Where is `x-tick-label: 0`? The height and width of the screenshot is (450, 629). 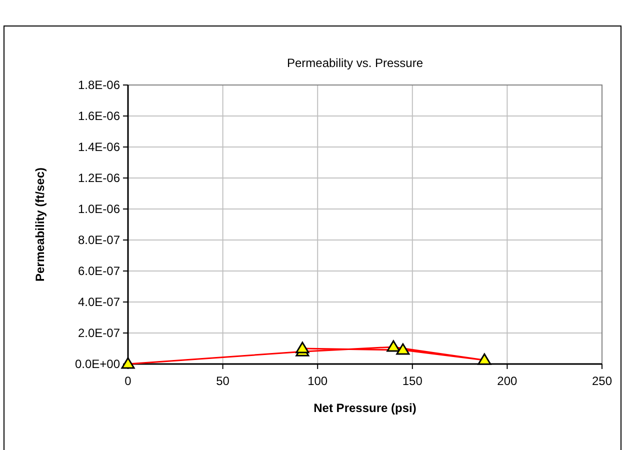
x-tick-label: 0 is located at coordinates (128, 381).